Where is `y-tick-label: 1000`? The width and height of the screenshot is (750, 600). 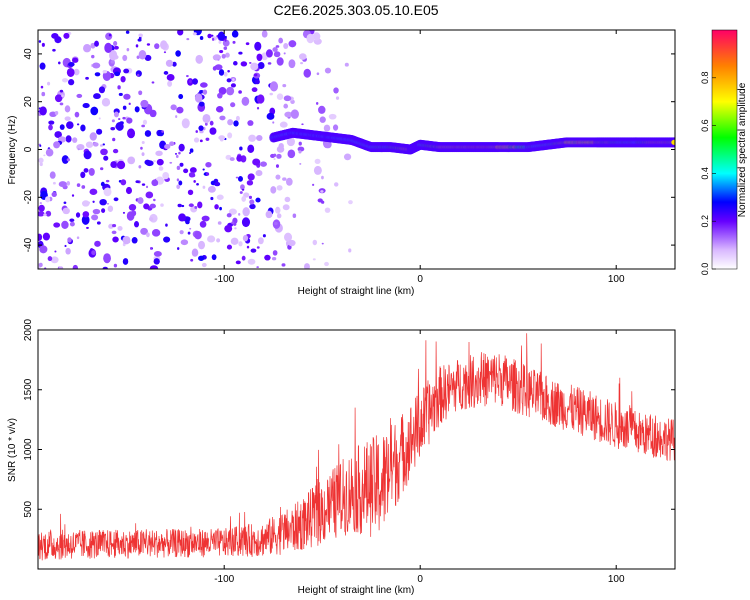 y-tick-label: 1000 is located at coordinates (28, 449).